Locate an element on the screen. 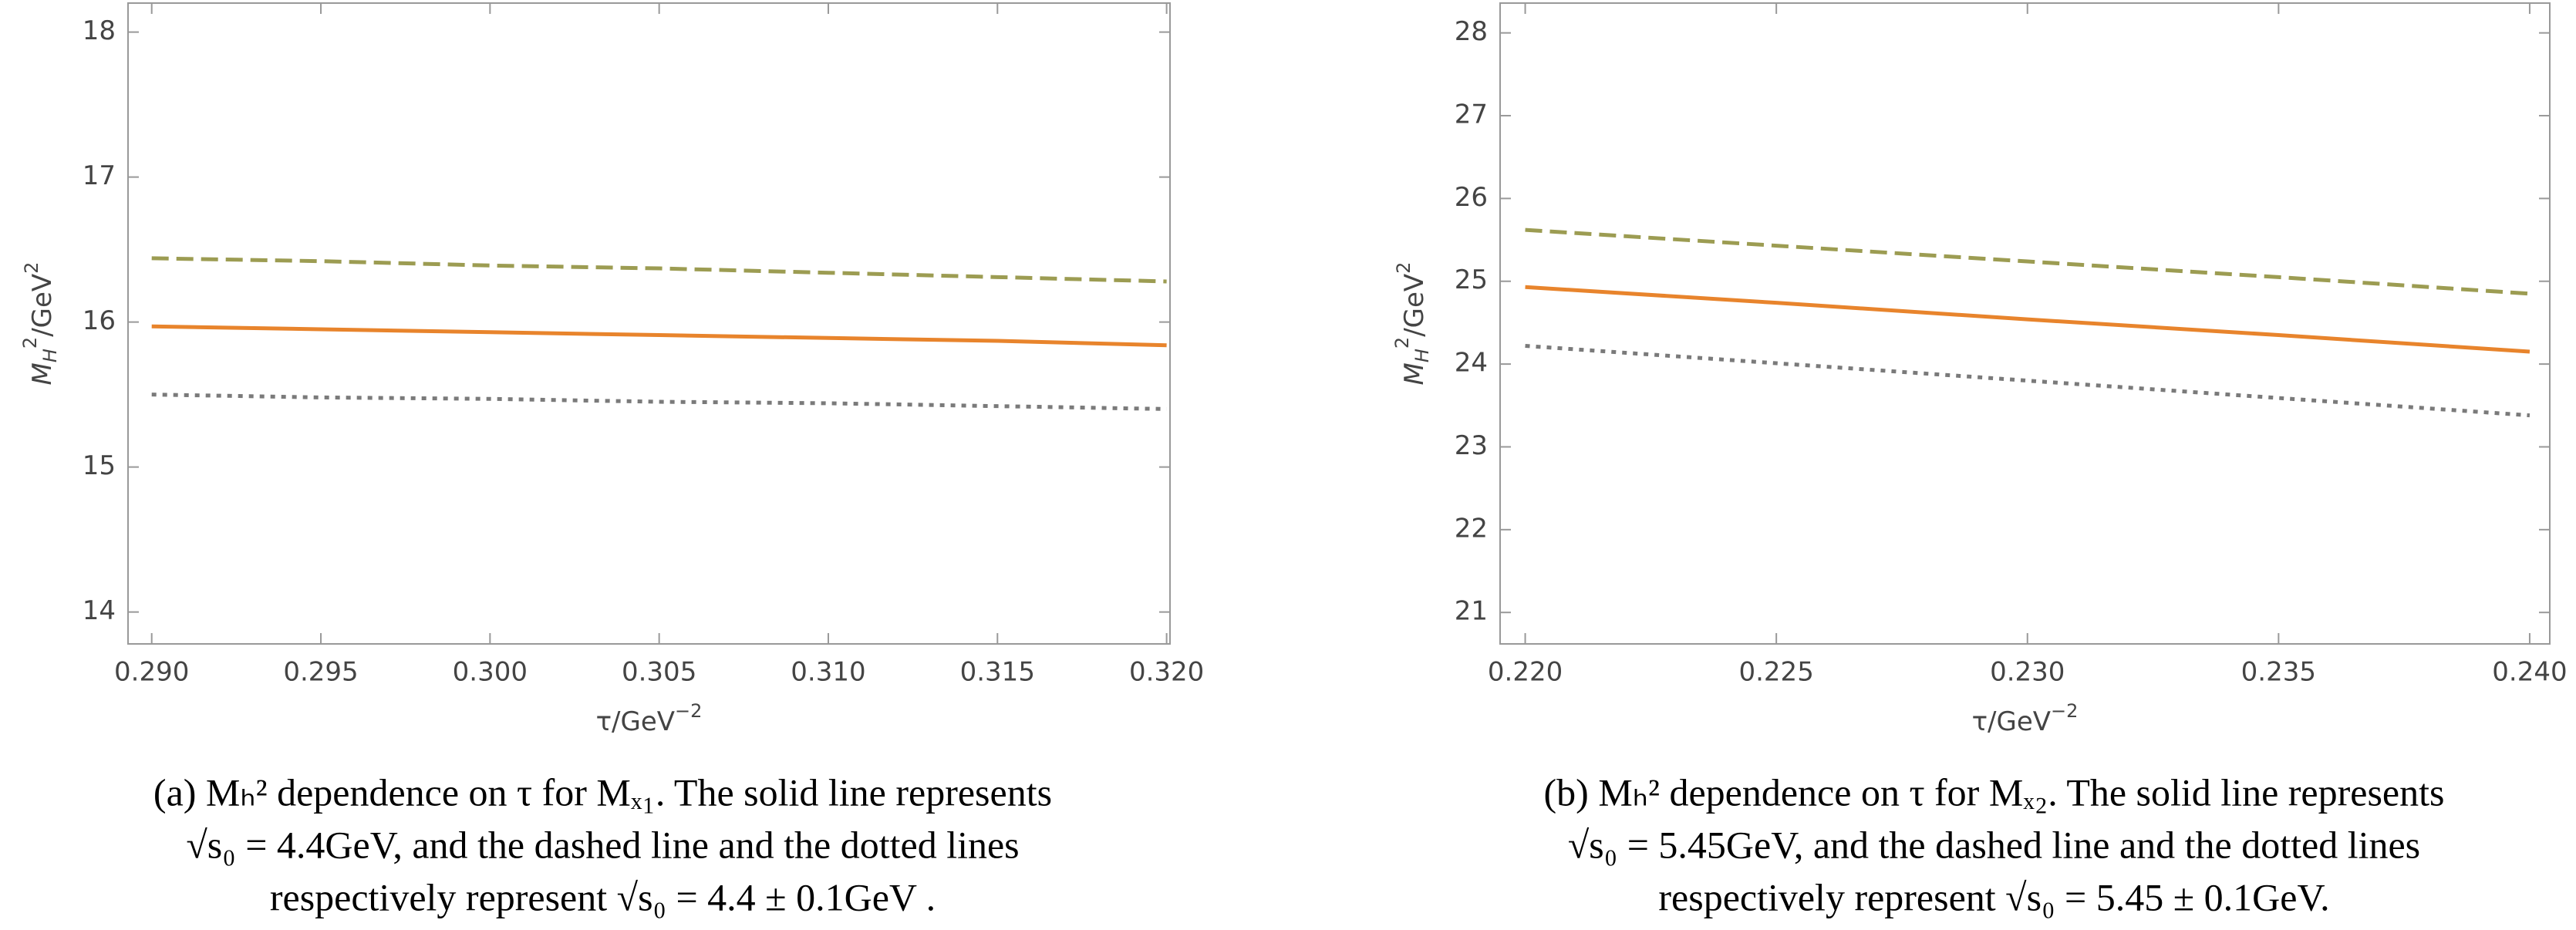 Image resolution: width=2576 pixels, height=930 pixels. x-tick-label: 0.220 is located at coordinates (1525, 673).